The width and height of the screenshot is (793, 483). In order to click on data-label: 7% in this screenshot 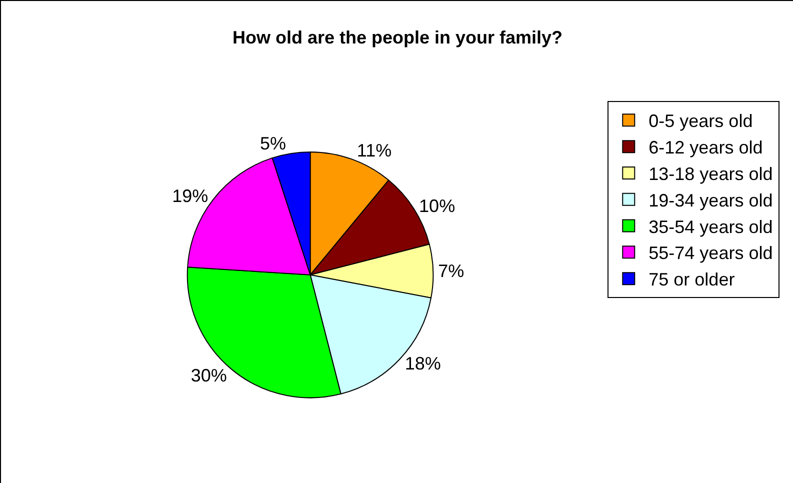, I will do `click(451, 270)`.